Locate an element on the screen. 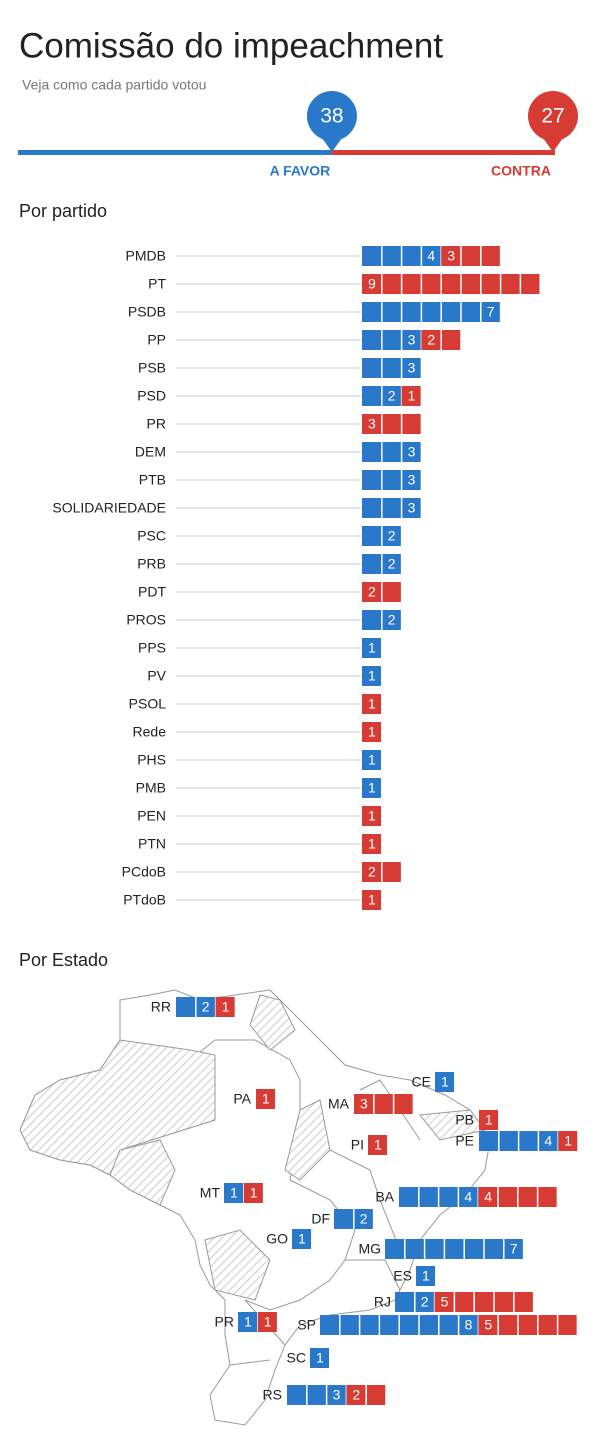 Image resolution: width=600 pixels, height=1454 pixels. category-label: PDT is located at coordinates (152, 592).